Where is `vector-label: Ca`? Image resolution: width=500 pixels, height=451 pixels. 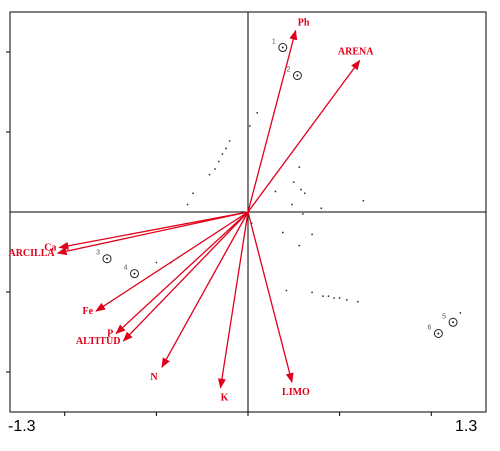 vector-label: Ca is located at coordinates (50, 248).